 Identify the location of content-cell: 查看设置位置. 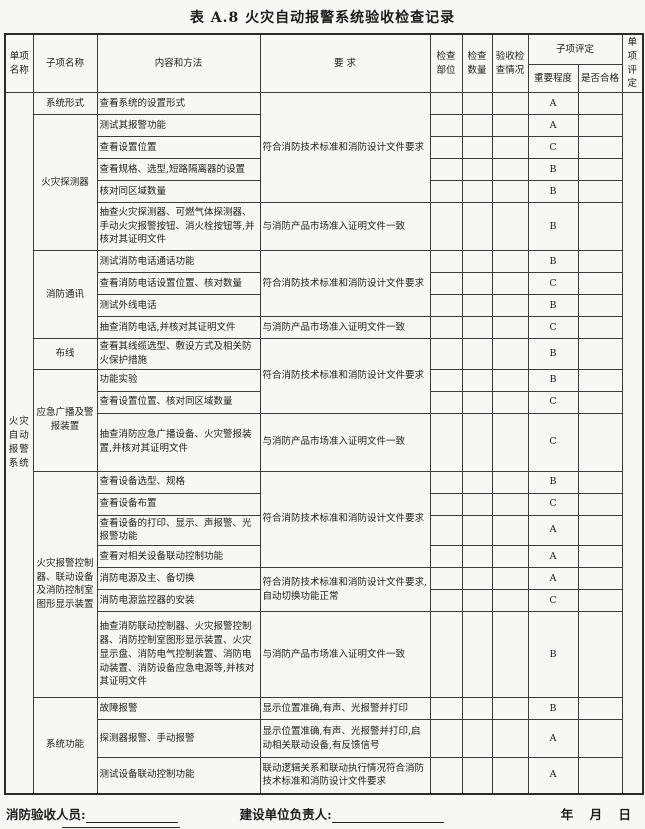
(178, 148).